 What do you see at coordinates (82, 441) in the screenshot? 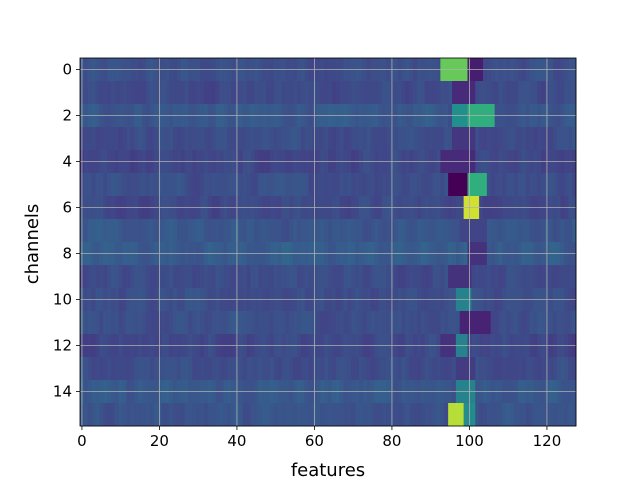
I see `x-tick-label: 0` at bounding box center [82, 441].